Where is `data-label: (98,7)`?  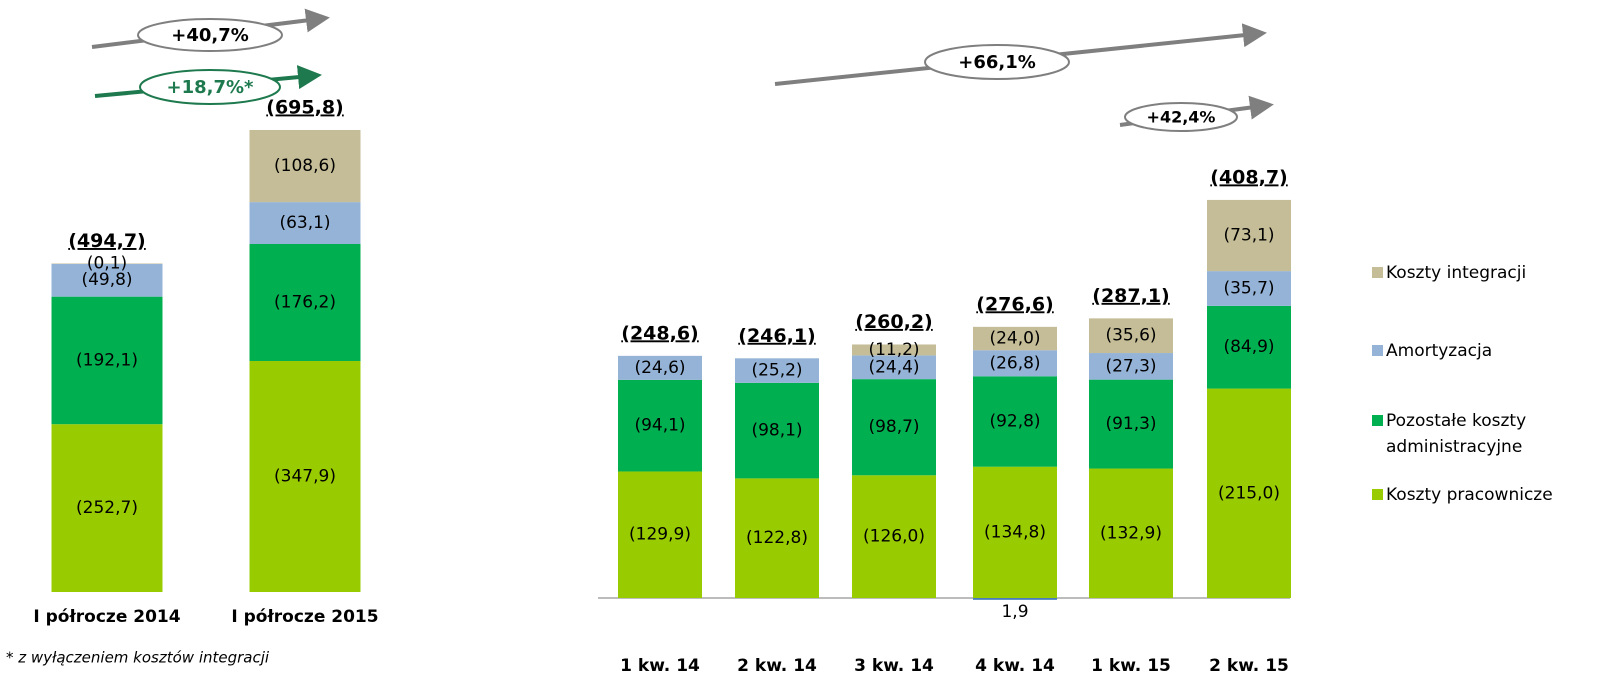 data-label: (98,7) is located at coordinates (893, 427).